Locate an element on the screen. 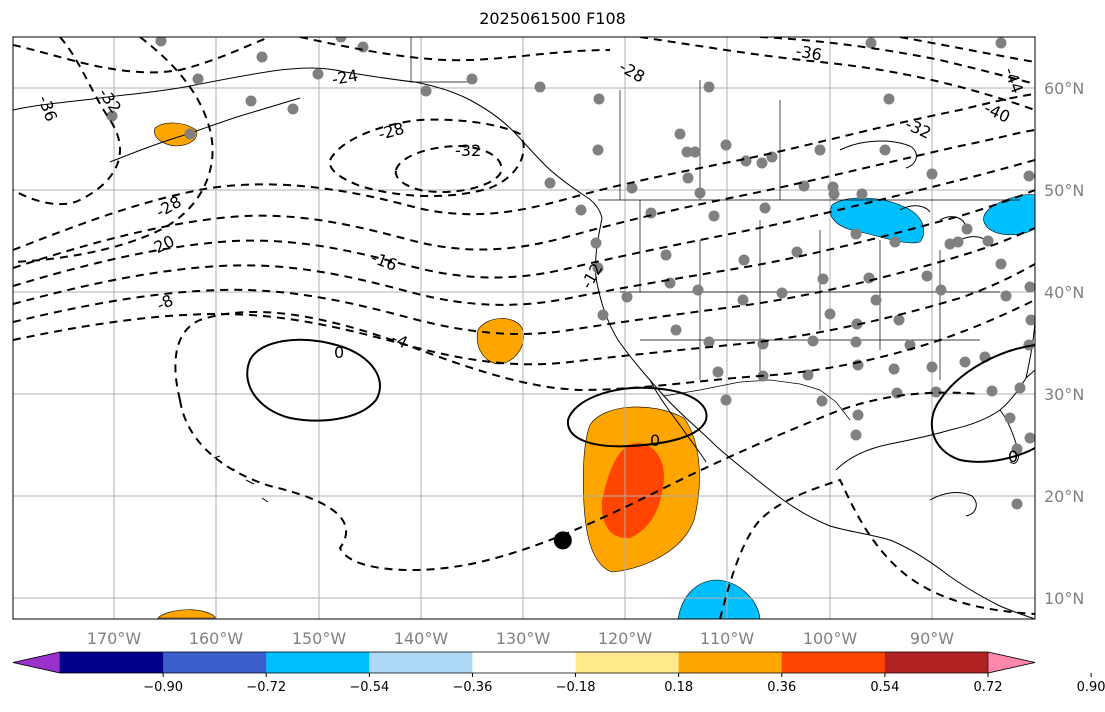 The width and height of the screenshot is (1105, 712). alaska-coast is located at coordinates (308, 143).